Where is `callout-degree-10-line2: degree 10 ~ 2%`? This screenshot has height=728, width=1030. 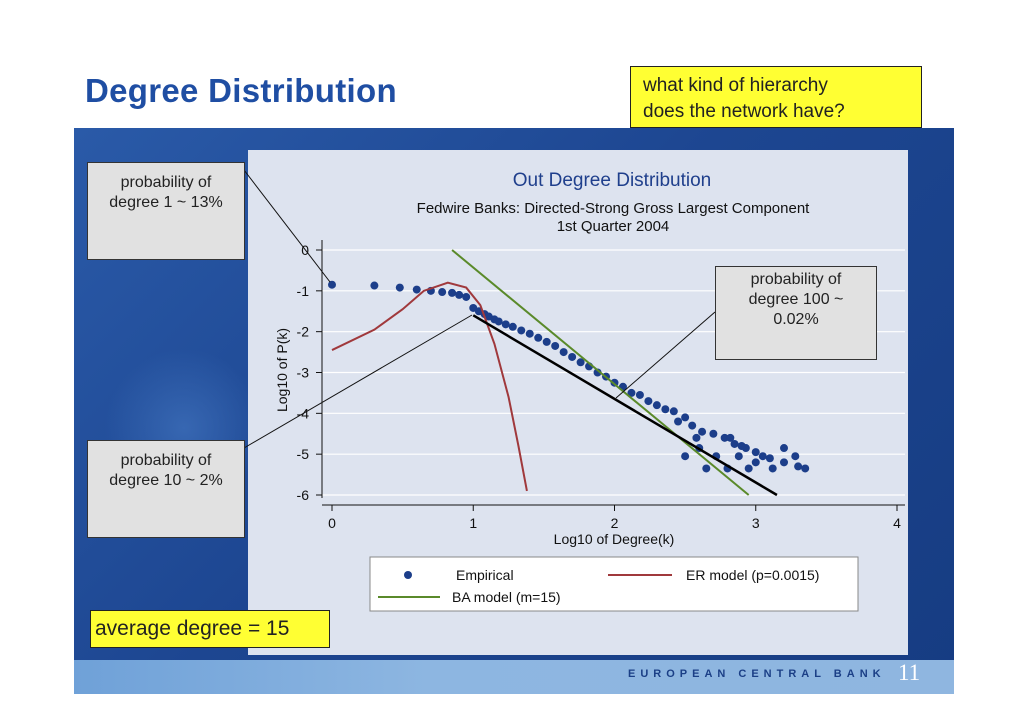 callout-degree-10-line2: degree 10 ~ 2% is located at coordinates (166, 480).